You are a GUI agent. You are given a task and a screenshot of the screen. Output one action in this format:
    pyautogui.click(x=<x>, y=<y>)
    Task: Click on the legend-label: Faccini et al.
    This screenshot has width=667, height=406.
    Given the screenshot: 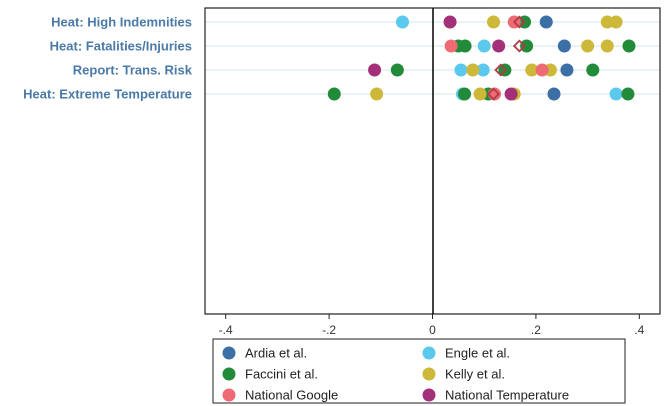 What is the action you would take?
    pyautogui.click(x=281, y=374)
    